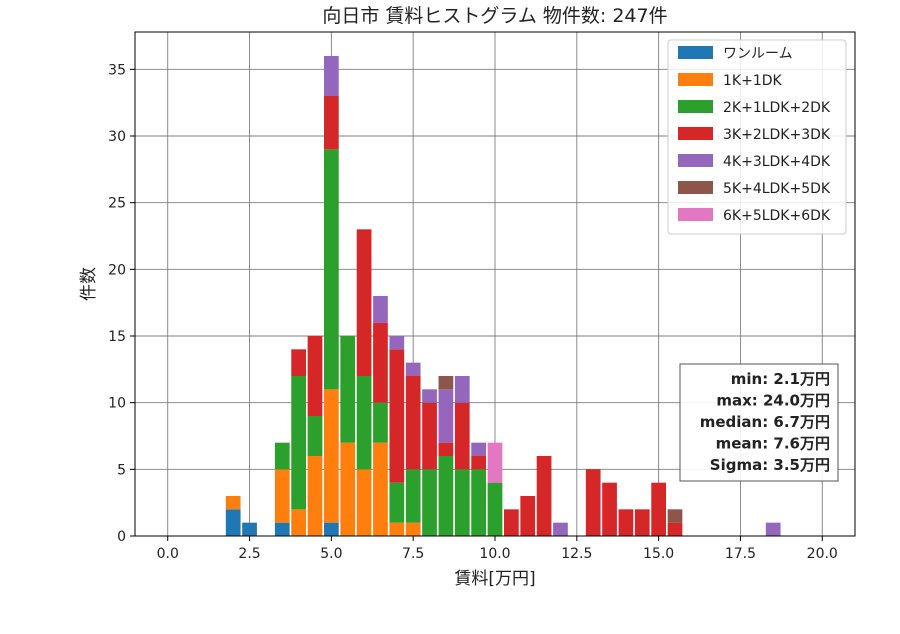 This screenshot has width=900, height=634. Describe the element at coordinates (753, 81) in the screenshot. I see `legend-label: 1K+1DK` at that location.